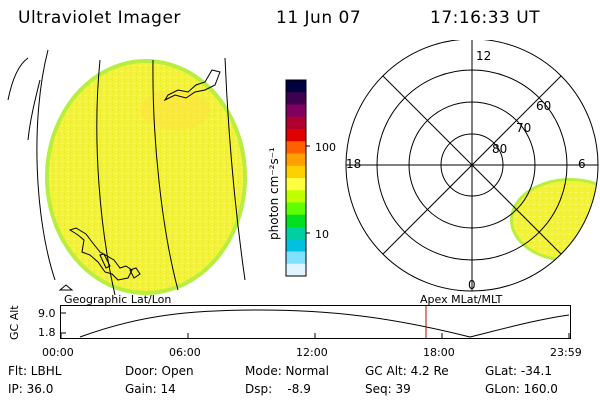 This screenshot has width=600, height=400. I want to click on colorbar-tick-100: 100, so click(325, 147).